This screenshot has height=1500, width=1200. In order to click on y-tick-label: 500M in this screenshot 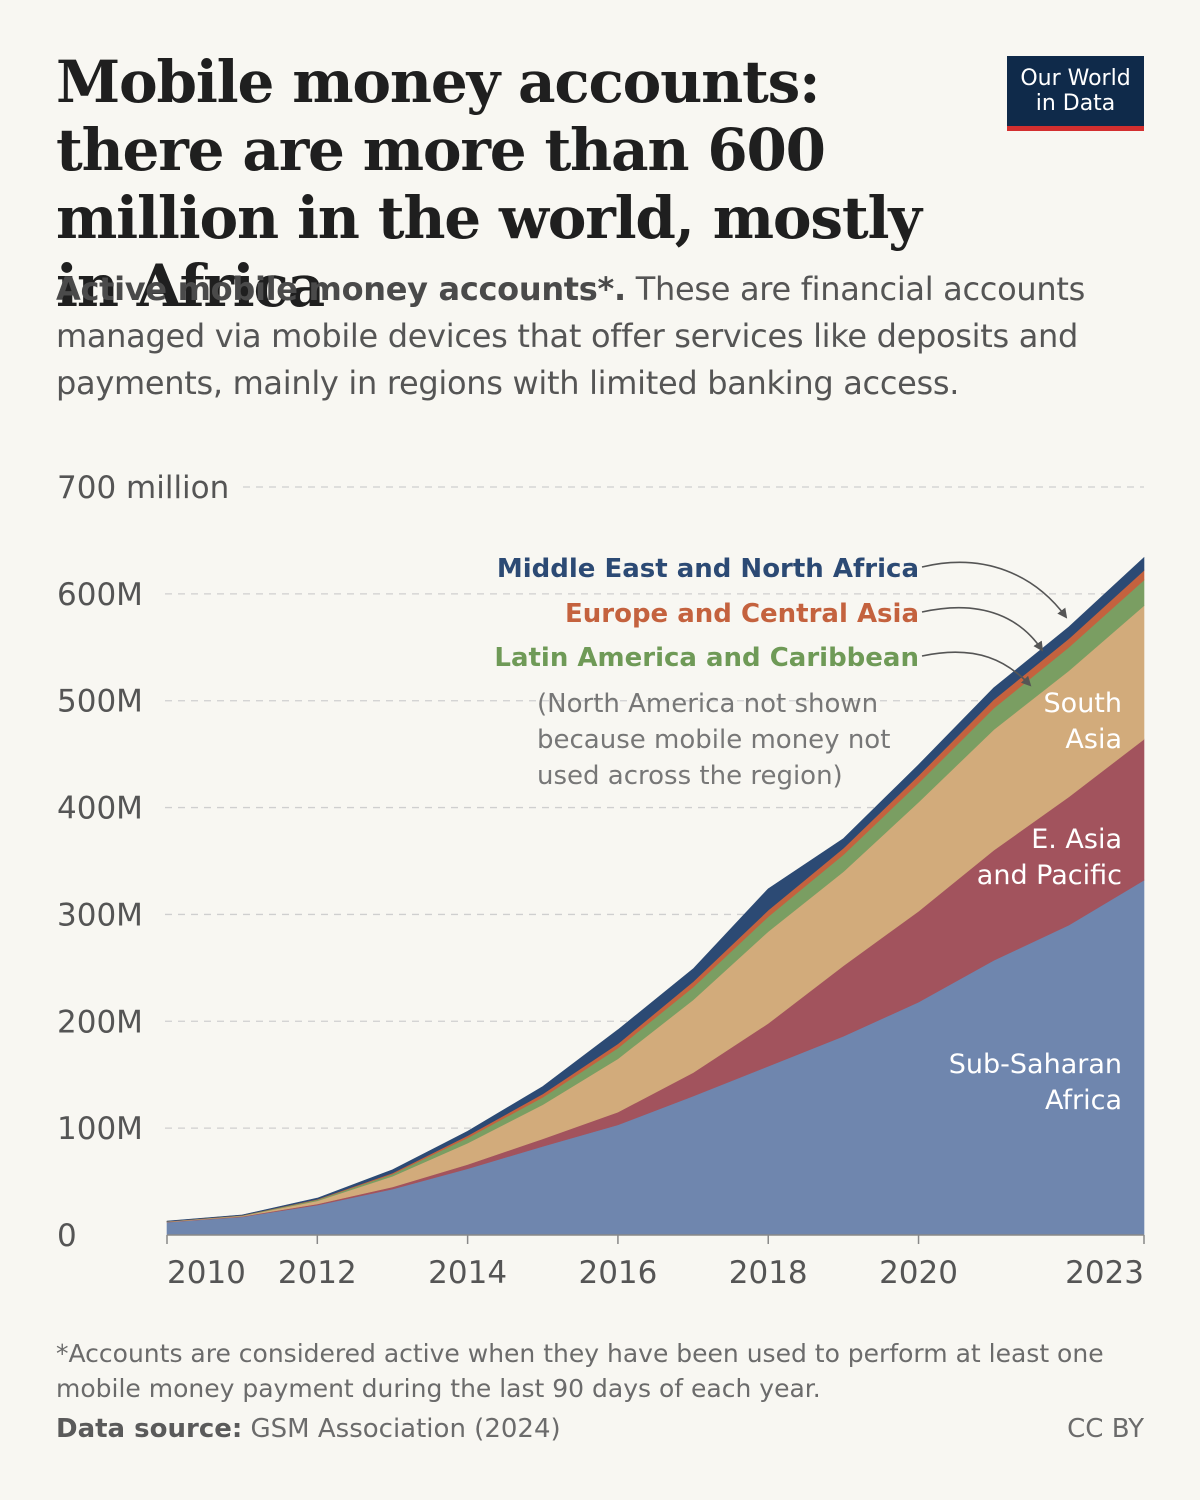, I will do `click(100, 702)`.